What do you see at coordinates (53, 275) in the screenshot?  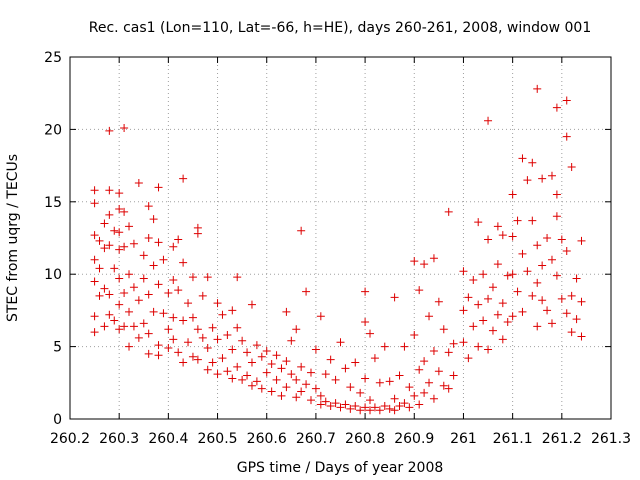 I see `y-tick-label: 10` at bounding box center [53, 275].